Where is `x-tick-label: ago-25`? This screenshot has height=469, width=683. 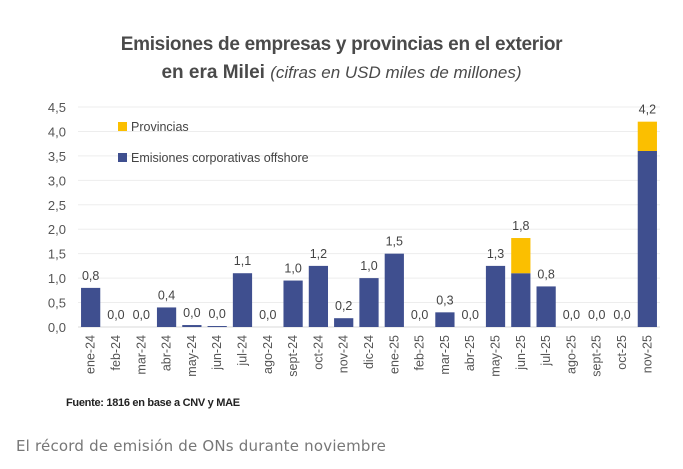 x-tick-label: ago-25 is located at coordinates (571, 354).